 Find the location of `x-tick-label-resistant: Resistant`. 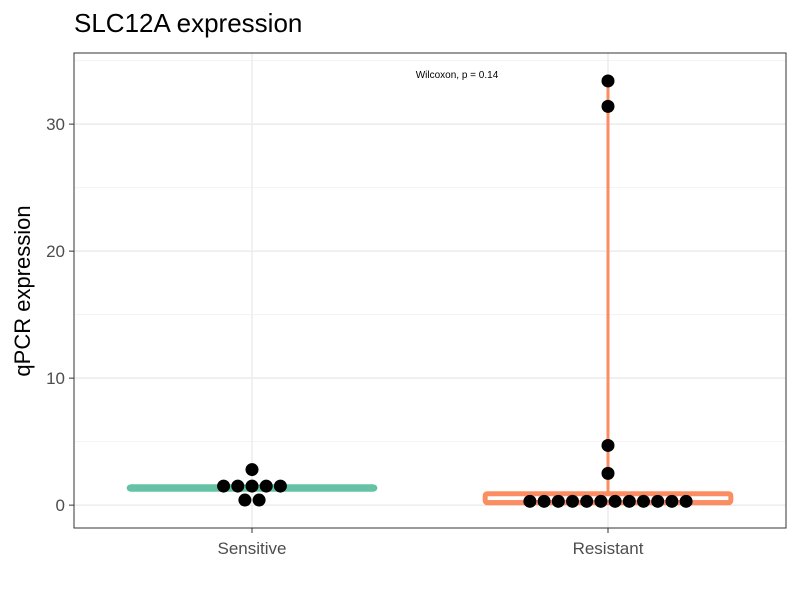

x-tick-label-resistant: Resistant is located at coordinates (608, 548).